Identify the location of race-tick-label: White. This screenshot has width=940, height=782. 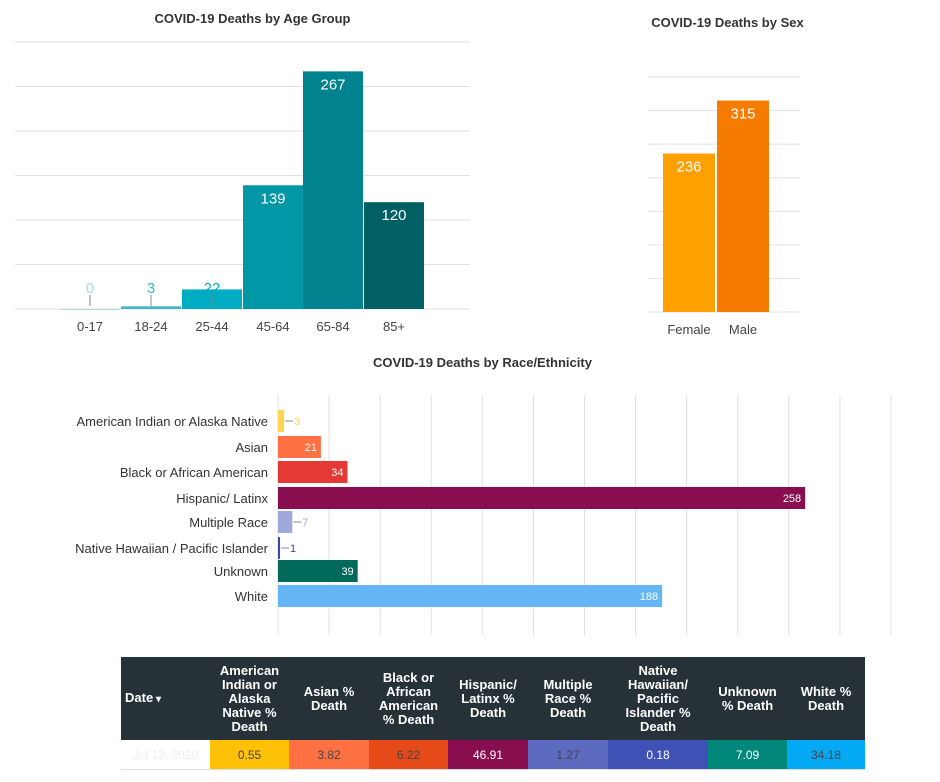
(251, 596).